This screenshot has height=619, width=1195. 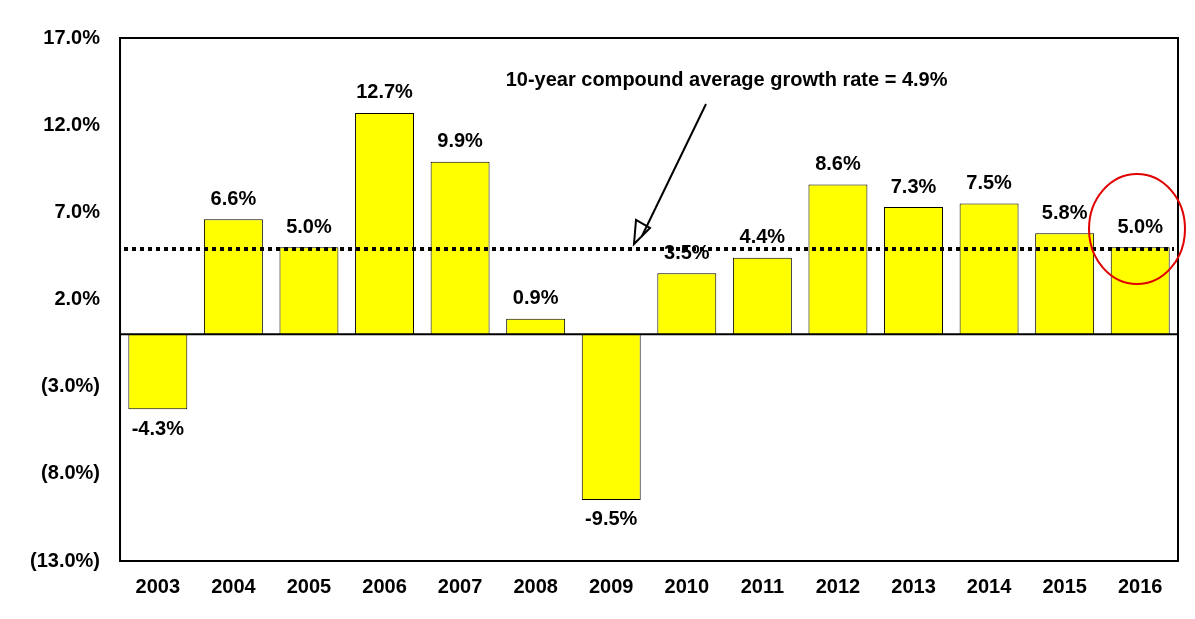 I want to click on x-tick-label: 2004, so click(x=234, y=585).